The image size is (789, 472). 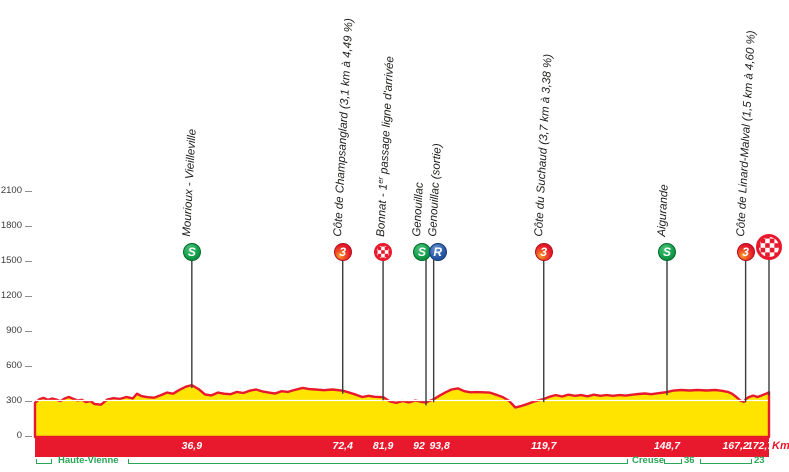 I want to click on y-axis-tick-label: 300, so click(x=14, y=400).